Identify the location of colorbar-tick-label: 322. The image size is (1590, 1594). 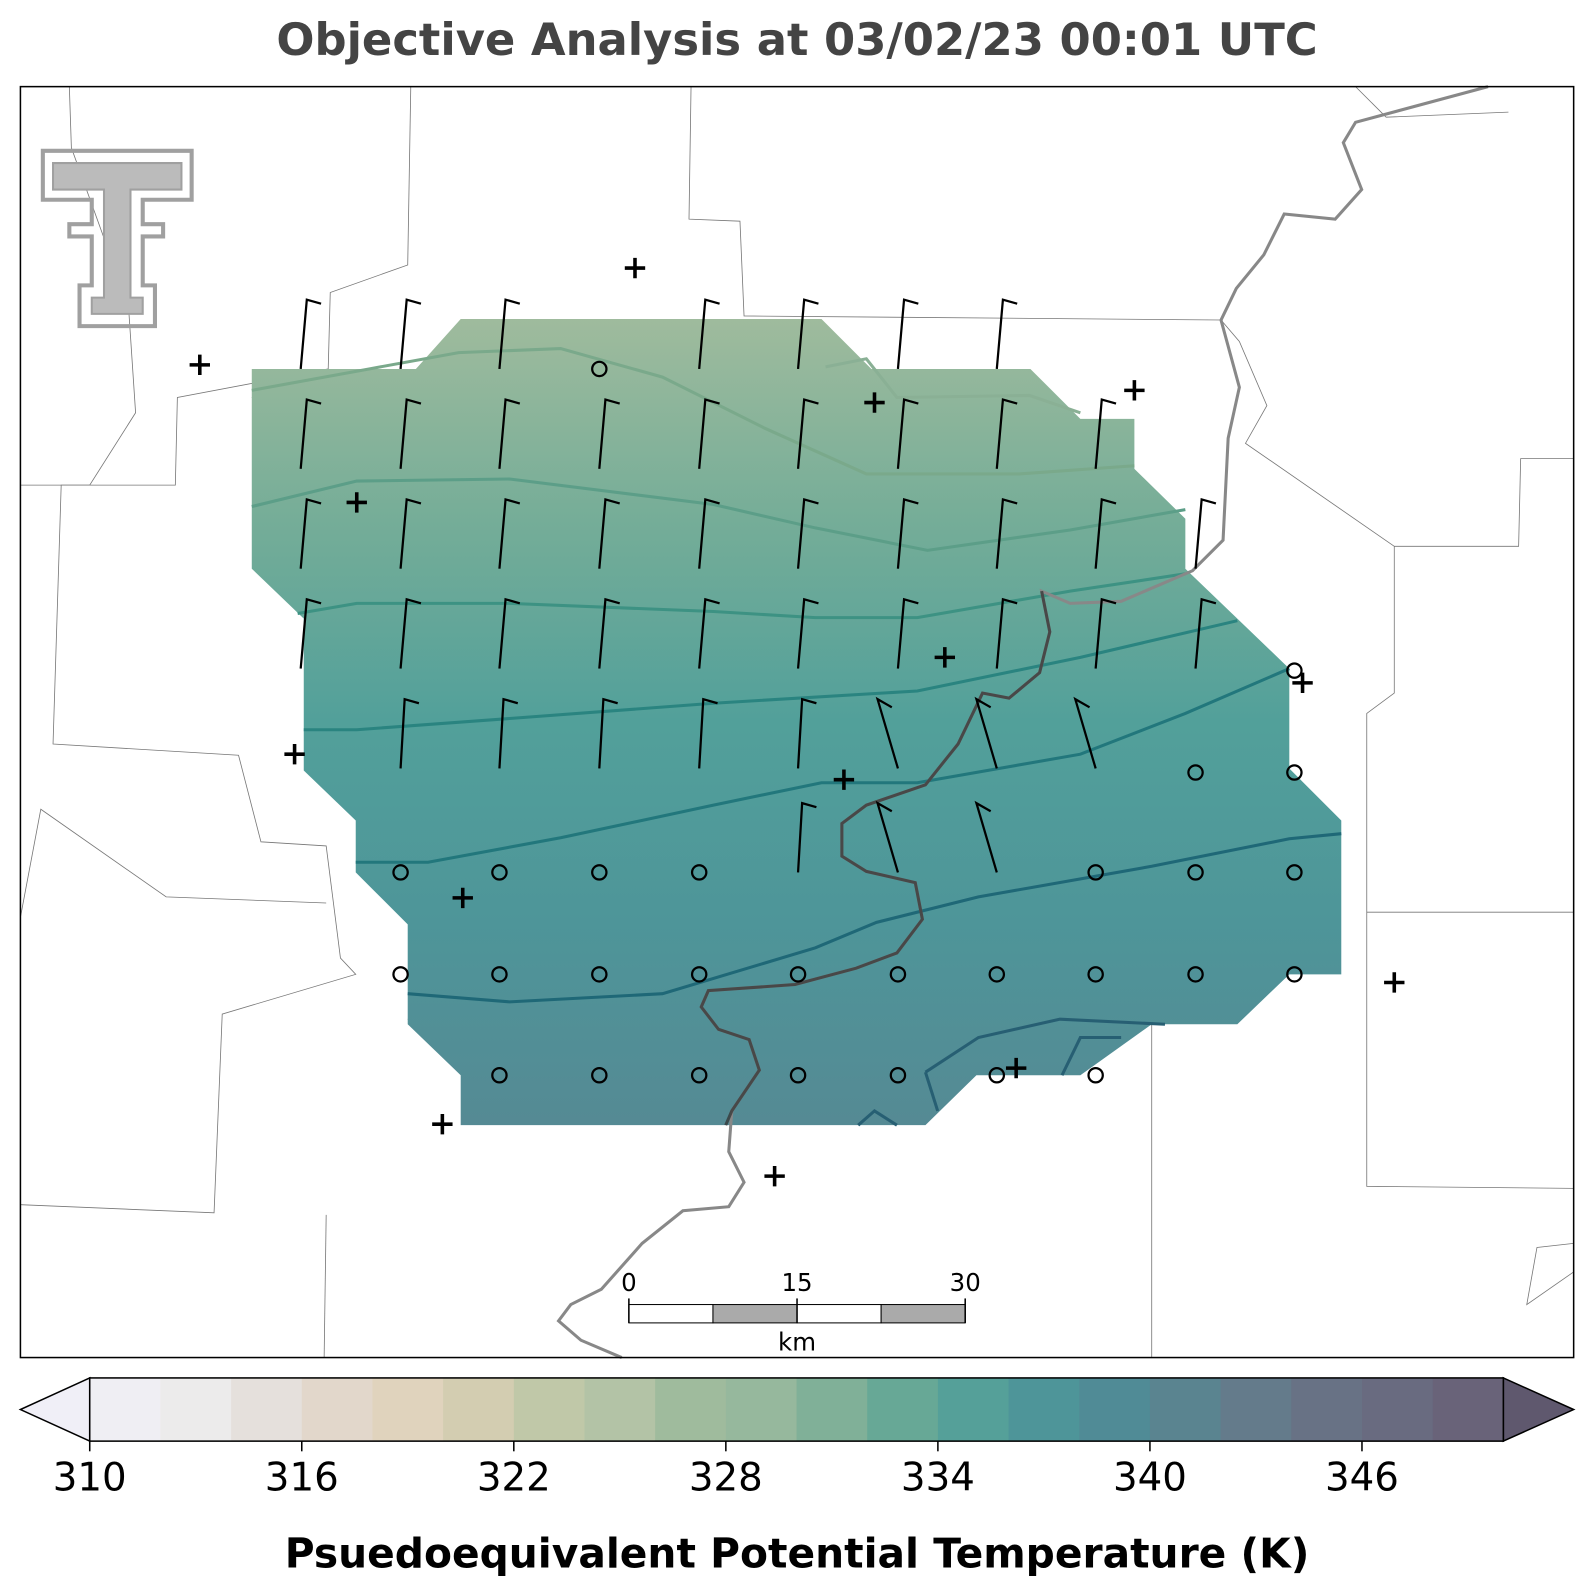
(514, 1477).